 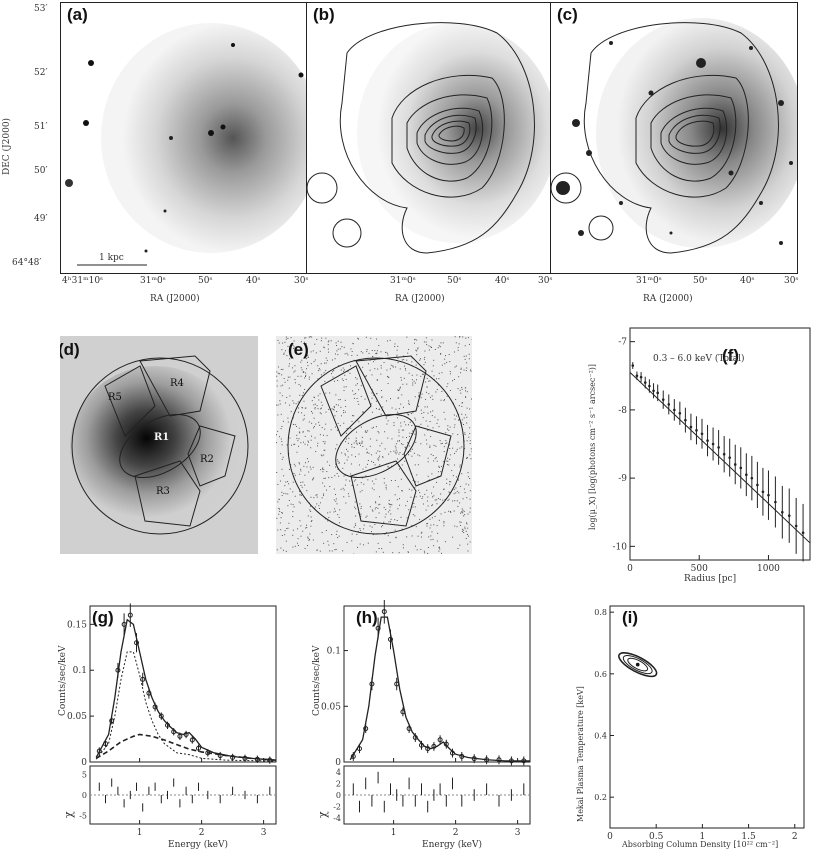 I want to click on residual-tick-label: 4, so click(x=338, y=772).